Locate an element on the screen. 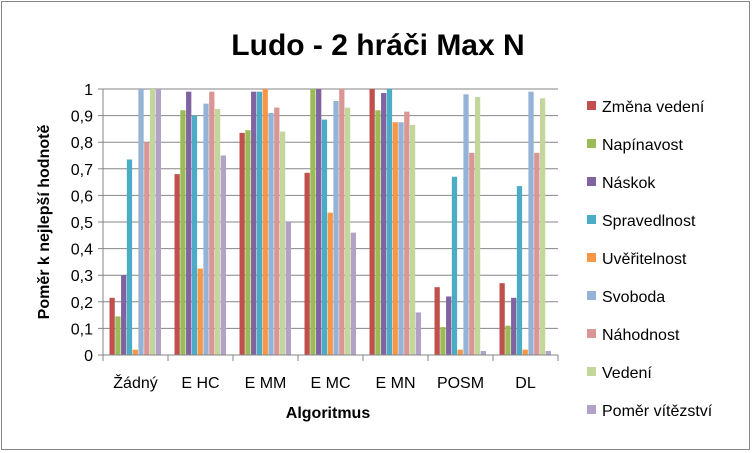 The width and height of the screenshot is (753, 453). y-tick-label: 0,5 is located at coordinates (82, 223).